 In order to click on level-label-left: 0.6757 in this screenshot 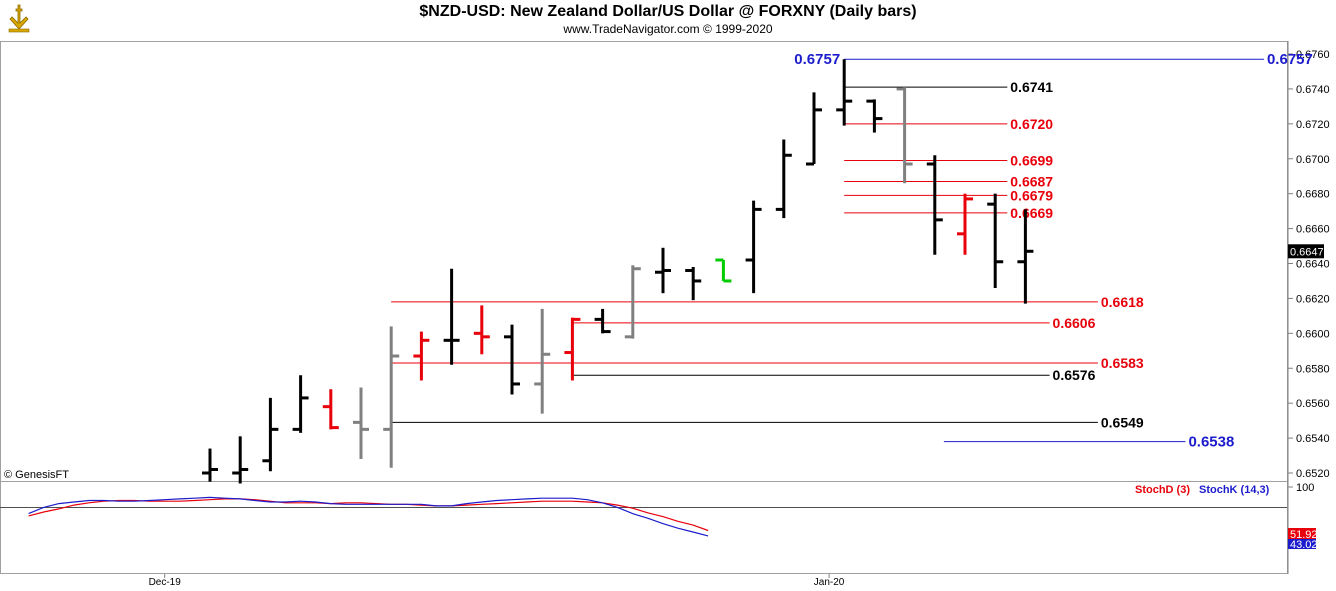, I will do `click(817, 59)`.